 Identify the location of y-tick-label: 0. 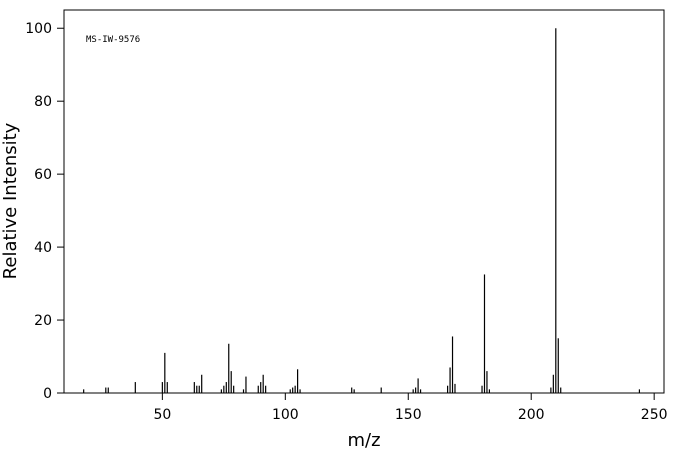
(47, 394).